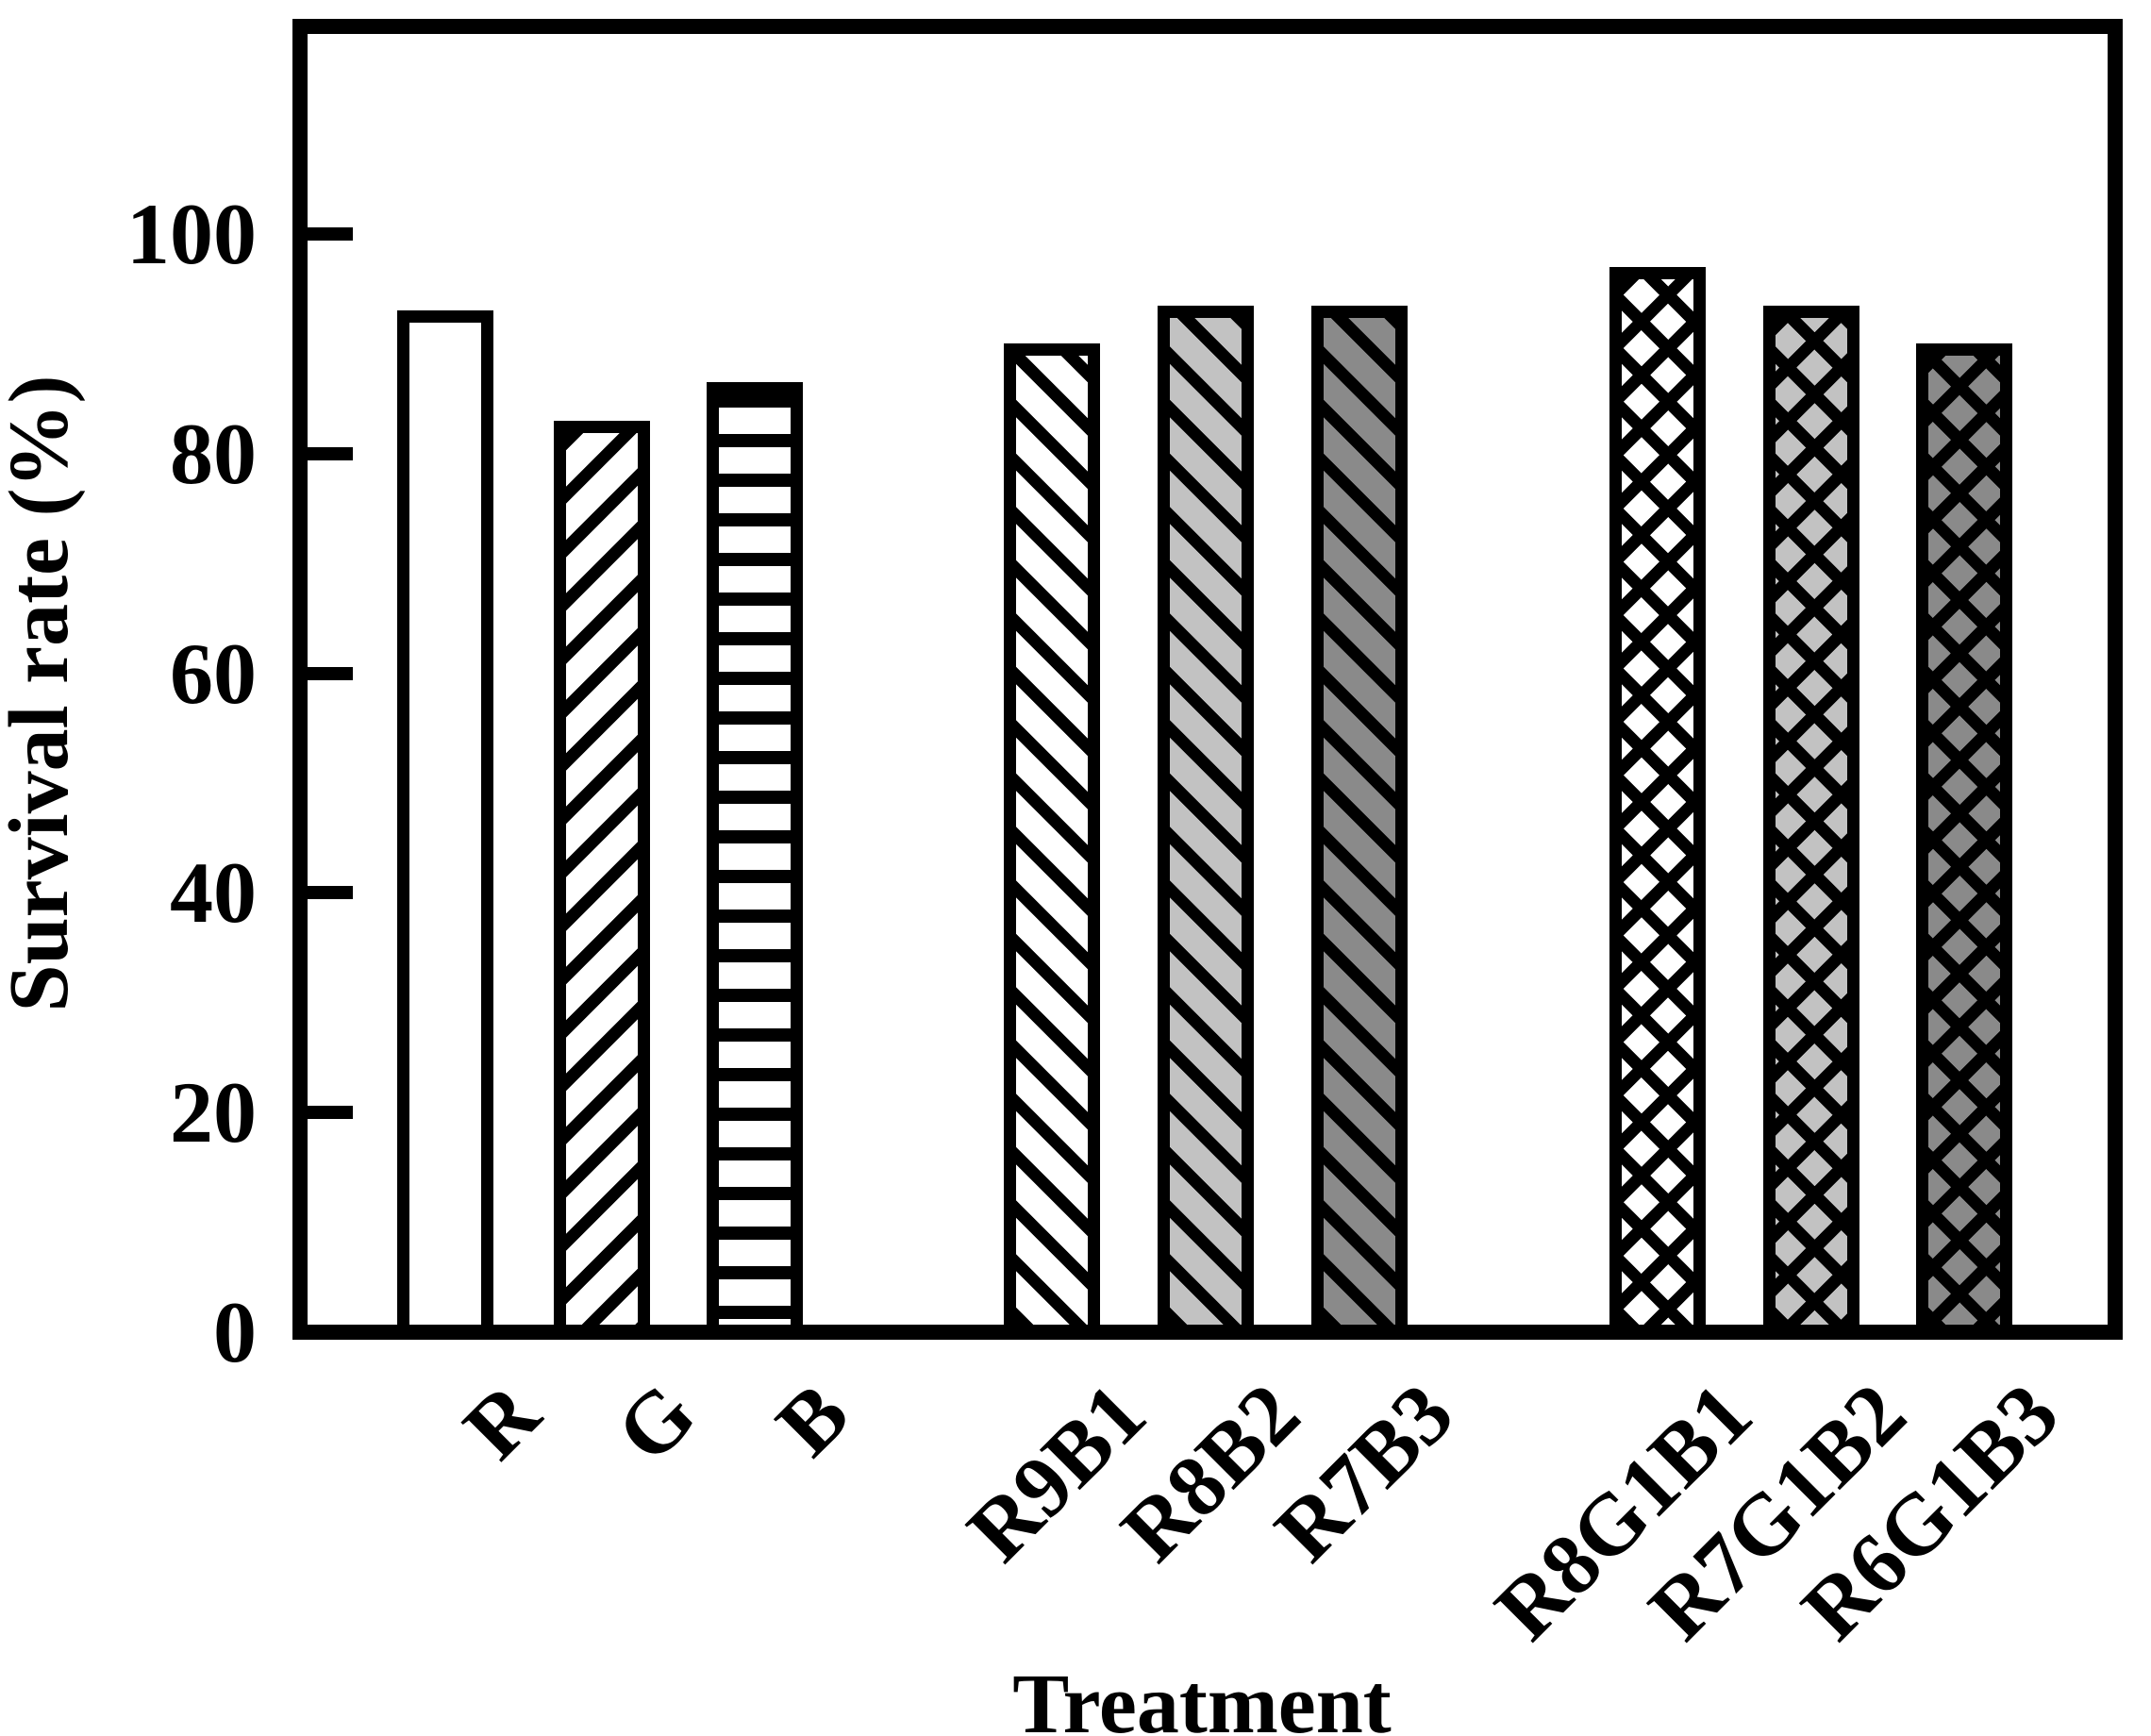 The image size is (2151, 1736). I want to click on y-tick-label-40: 40, so click(214, 892).